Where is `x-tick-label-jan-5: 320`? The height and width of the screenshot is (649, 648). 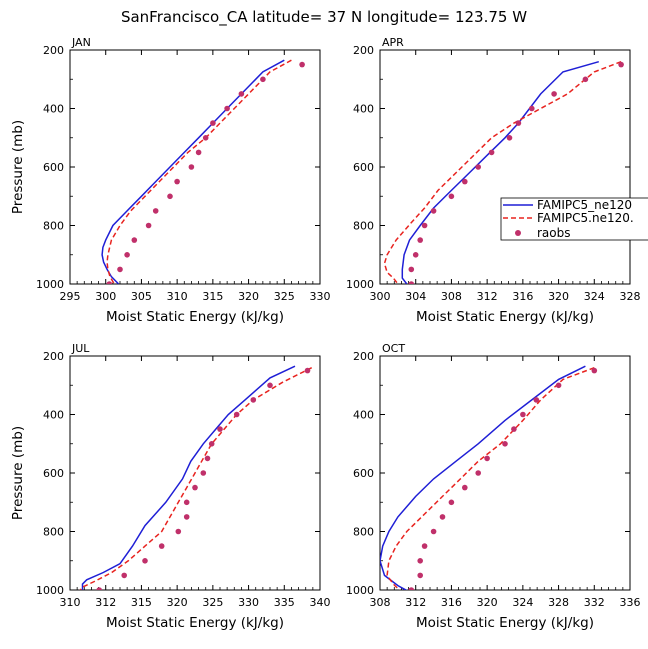
x-tick-label-jan-5: 320 is located at coordinates (248, 296).